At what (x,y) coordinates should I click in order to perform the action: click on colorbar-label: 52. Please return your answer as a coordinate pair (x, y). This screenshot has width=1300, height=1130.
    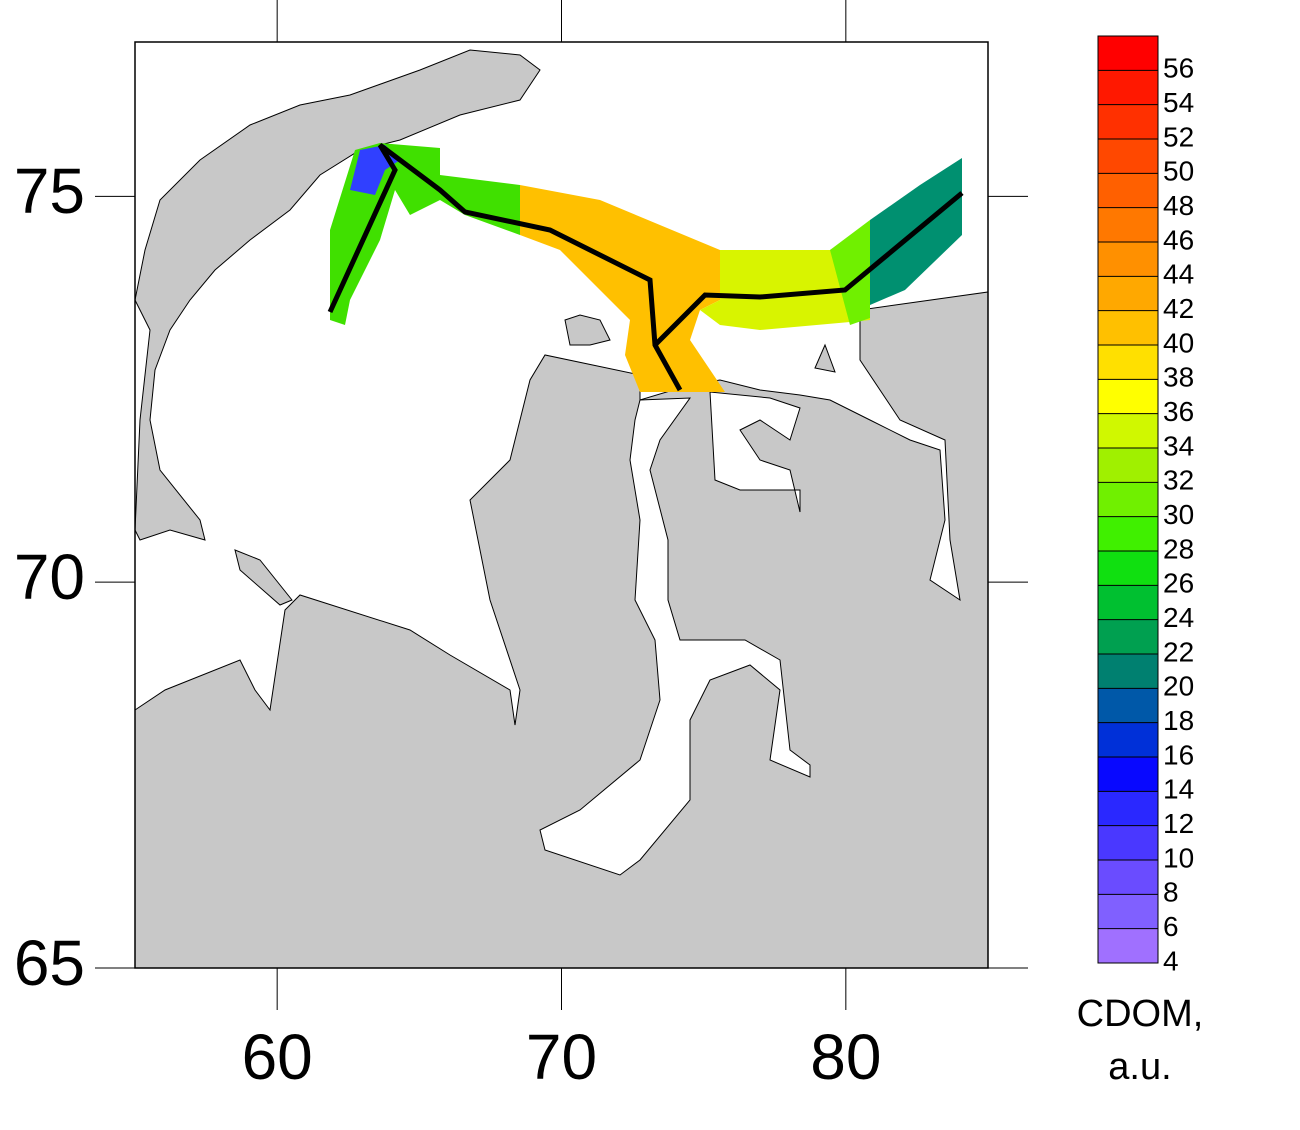
    Looking at the image, I should click on (1178, 136).